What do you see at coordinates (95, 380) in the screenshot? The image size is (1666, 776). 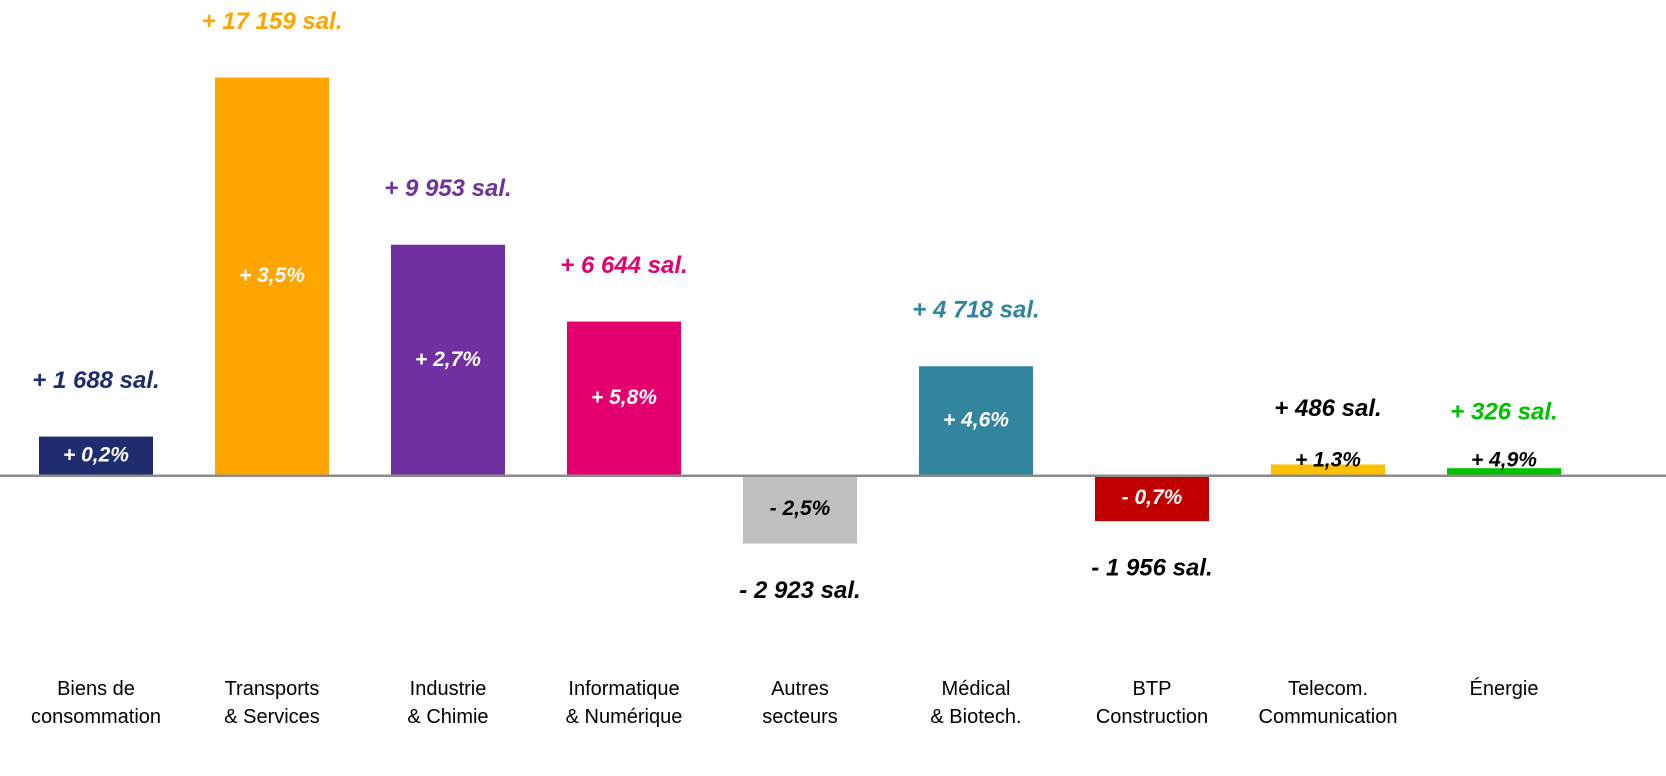 I see `value-label: + 1 688 sal.` at bounding box center [95, 380].